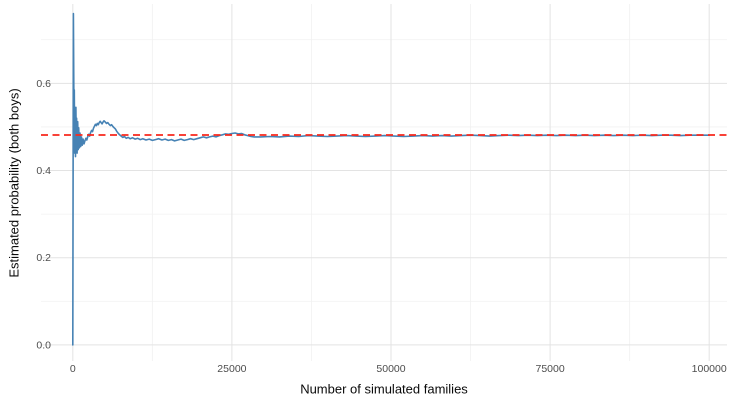 The width and height of the screenshot is (732, 403). What do you see at coordinates (43, 258) in the screenshot?
I see `y-tick-label: 0.2` at bounding box center [43, 258].